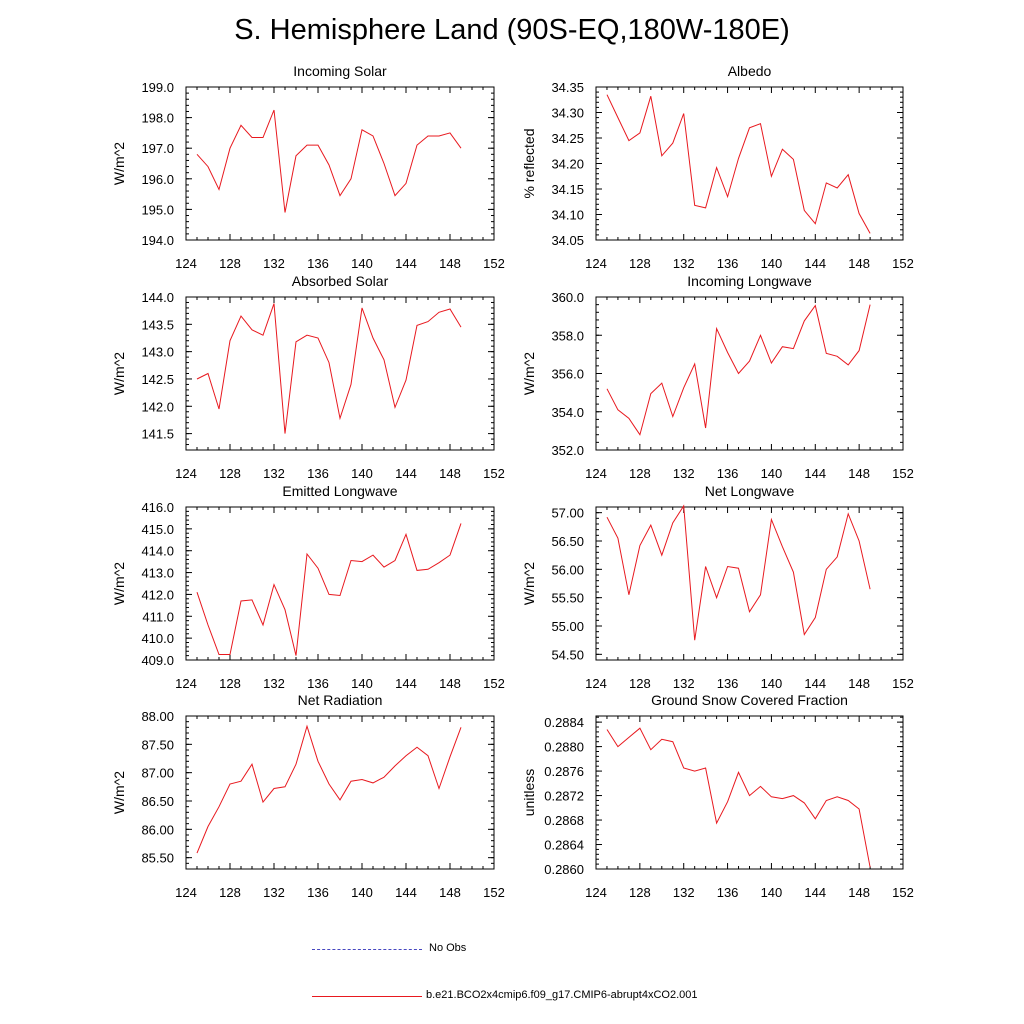  I want to click on y-tick-label: 195.0, so click(157, 209).